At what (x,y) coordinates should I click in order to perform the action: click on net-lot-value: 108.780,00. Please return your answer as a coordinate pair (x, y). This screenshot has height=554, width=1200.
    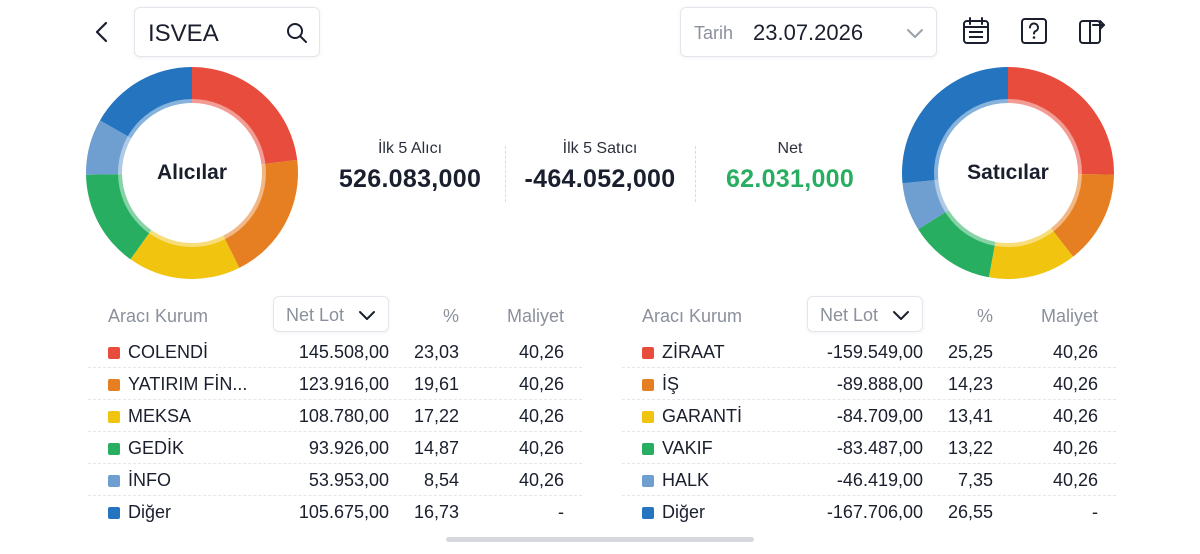
    Looking at the image, I should click on (343, 416).